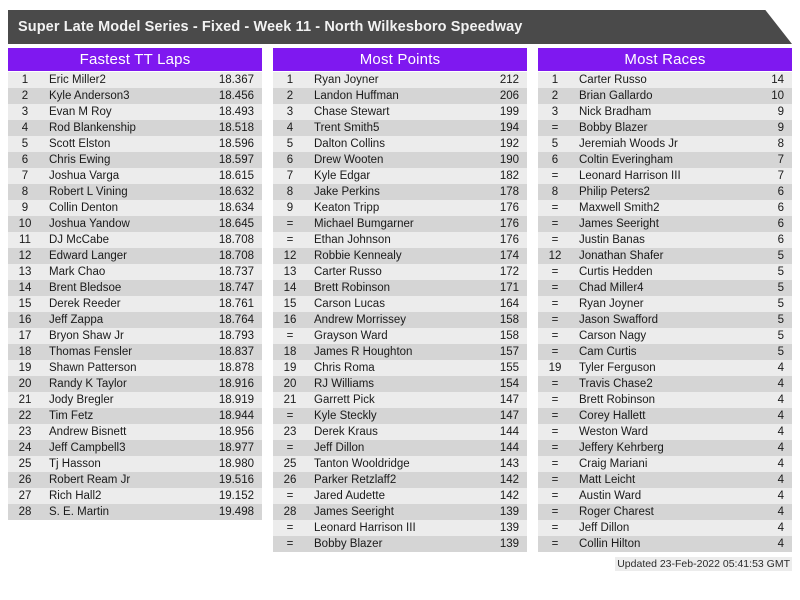 Image resolution: width=800 pixels, height=600 pixels. What do you see at coordinates (25, 128) in the screenshot?
I see `row-position: 4` at bounding box center [25, 128].